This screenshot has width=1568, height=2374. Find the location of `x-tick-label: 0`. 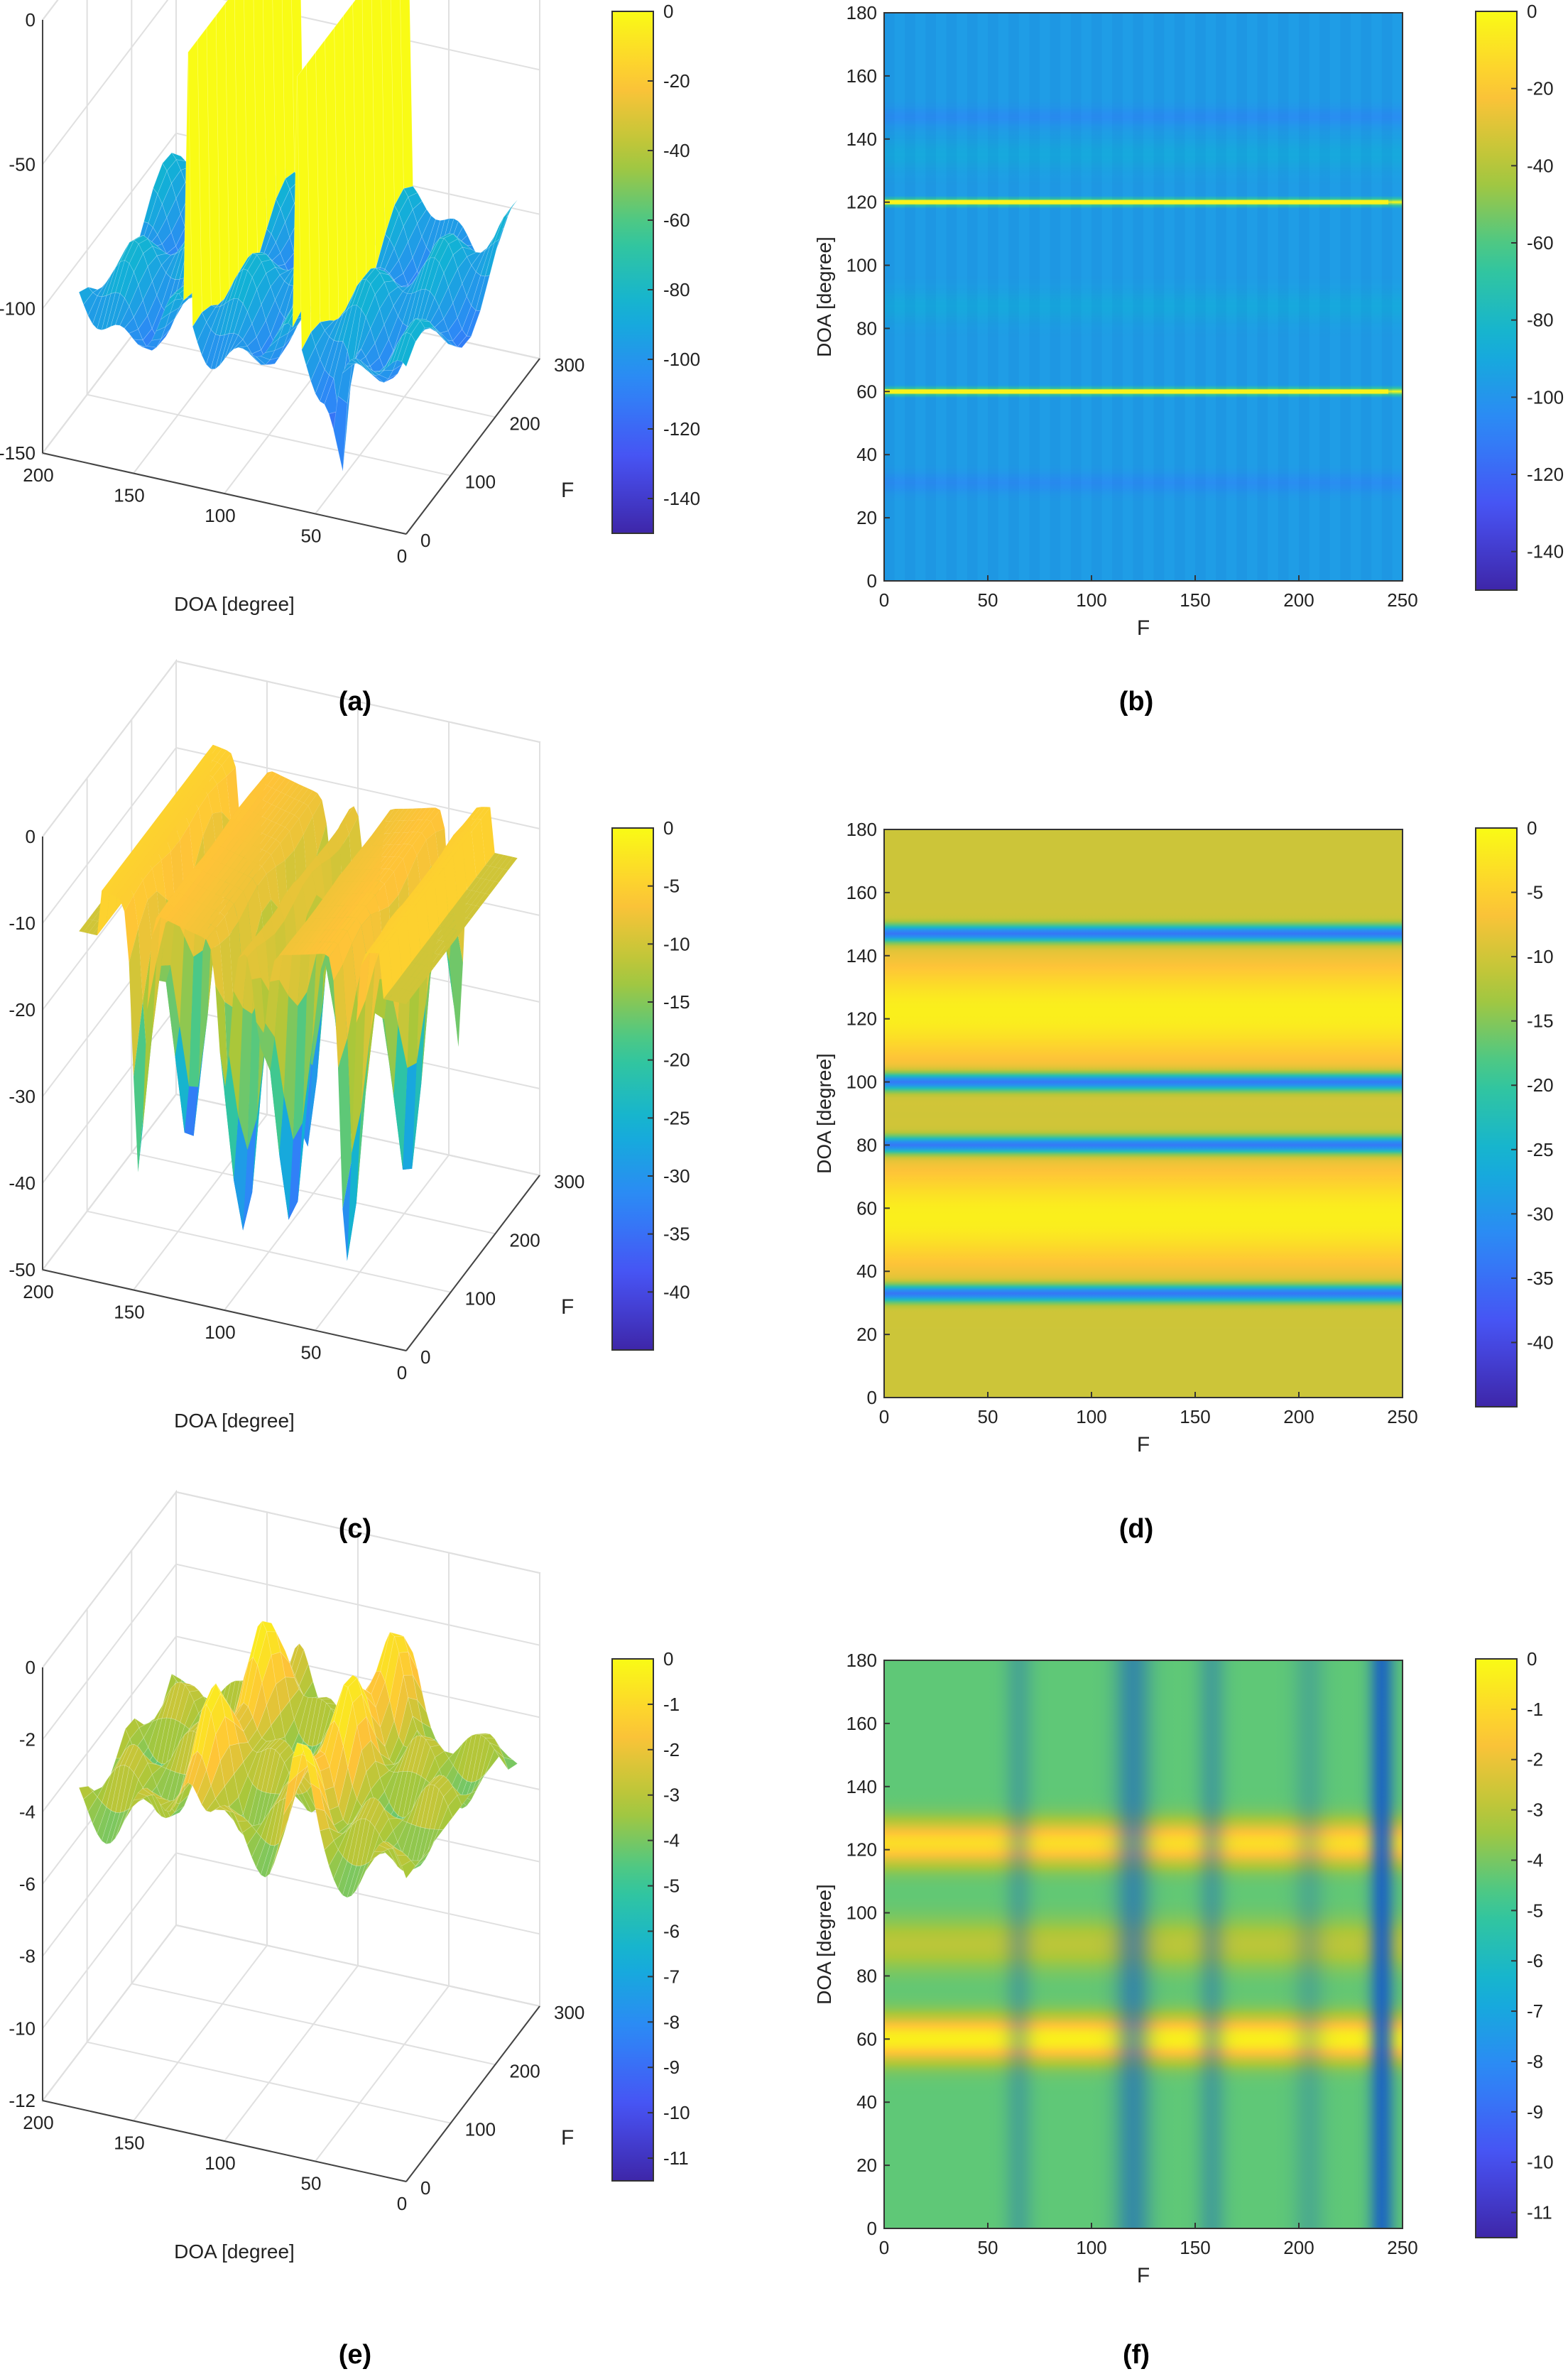

x-tick-label: 0 is located at coordinates (884, 2248).